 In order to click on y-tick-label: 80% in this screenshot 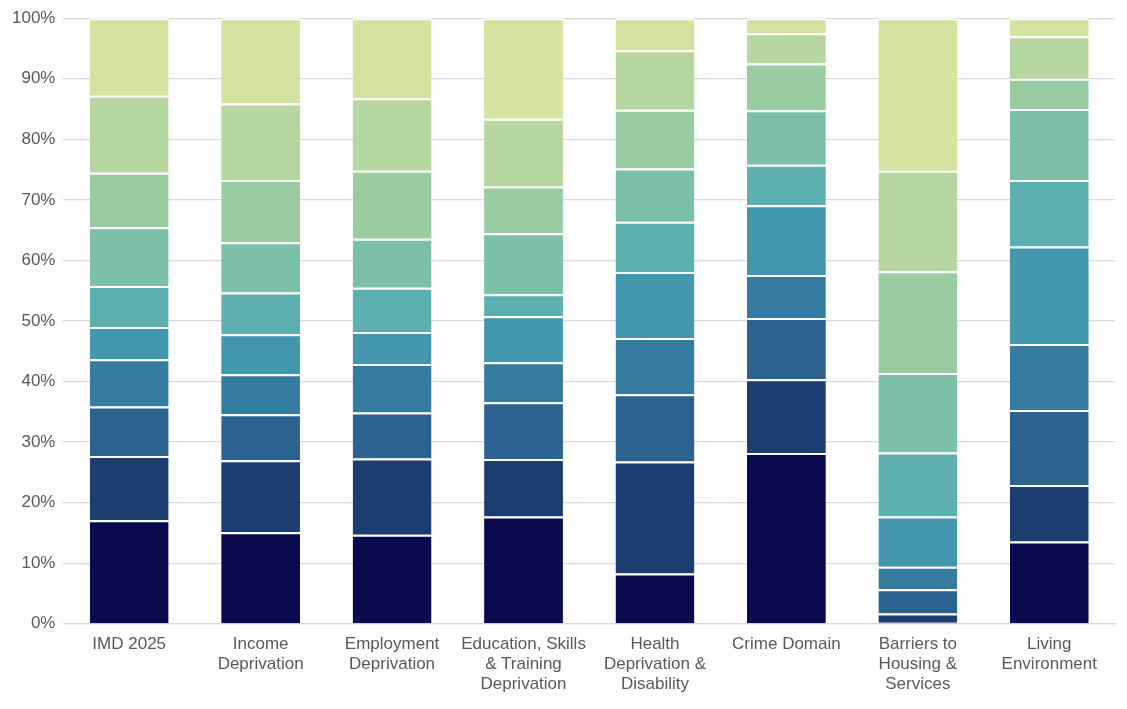, I will do `click(38, 139)`.